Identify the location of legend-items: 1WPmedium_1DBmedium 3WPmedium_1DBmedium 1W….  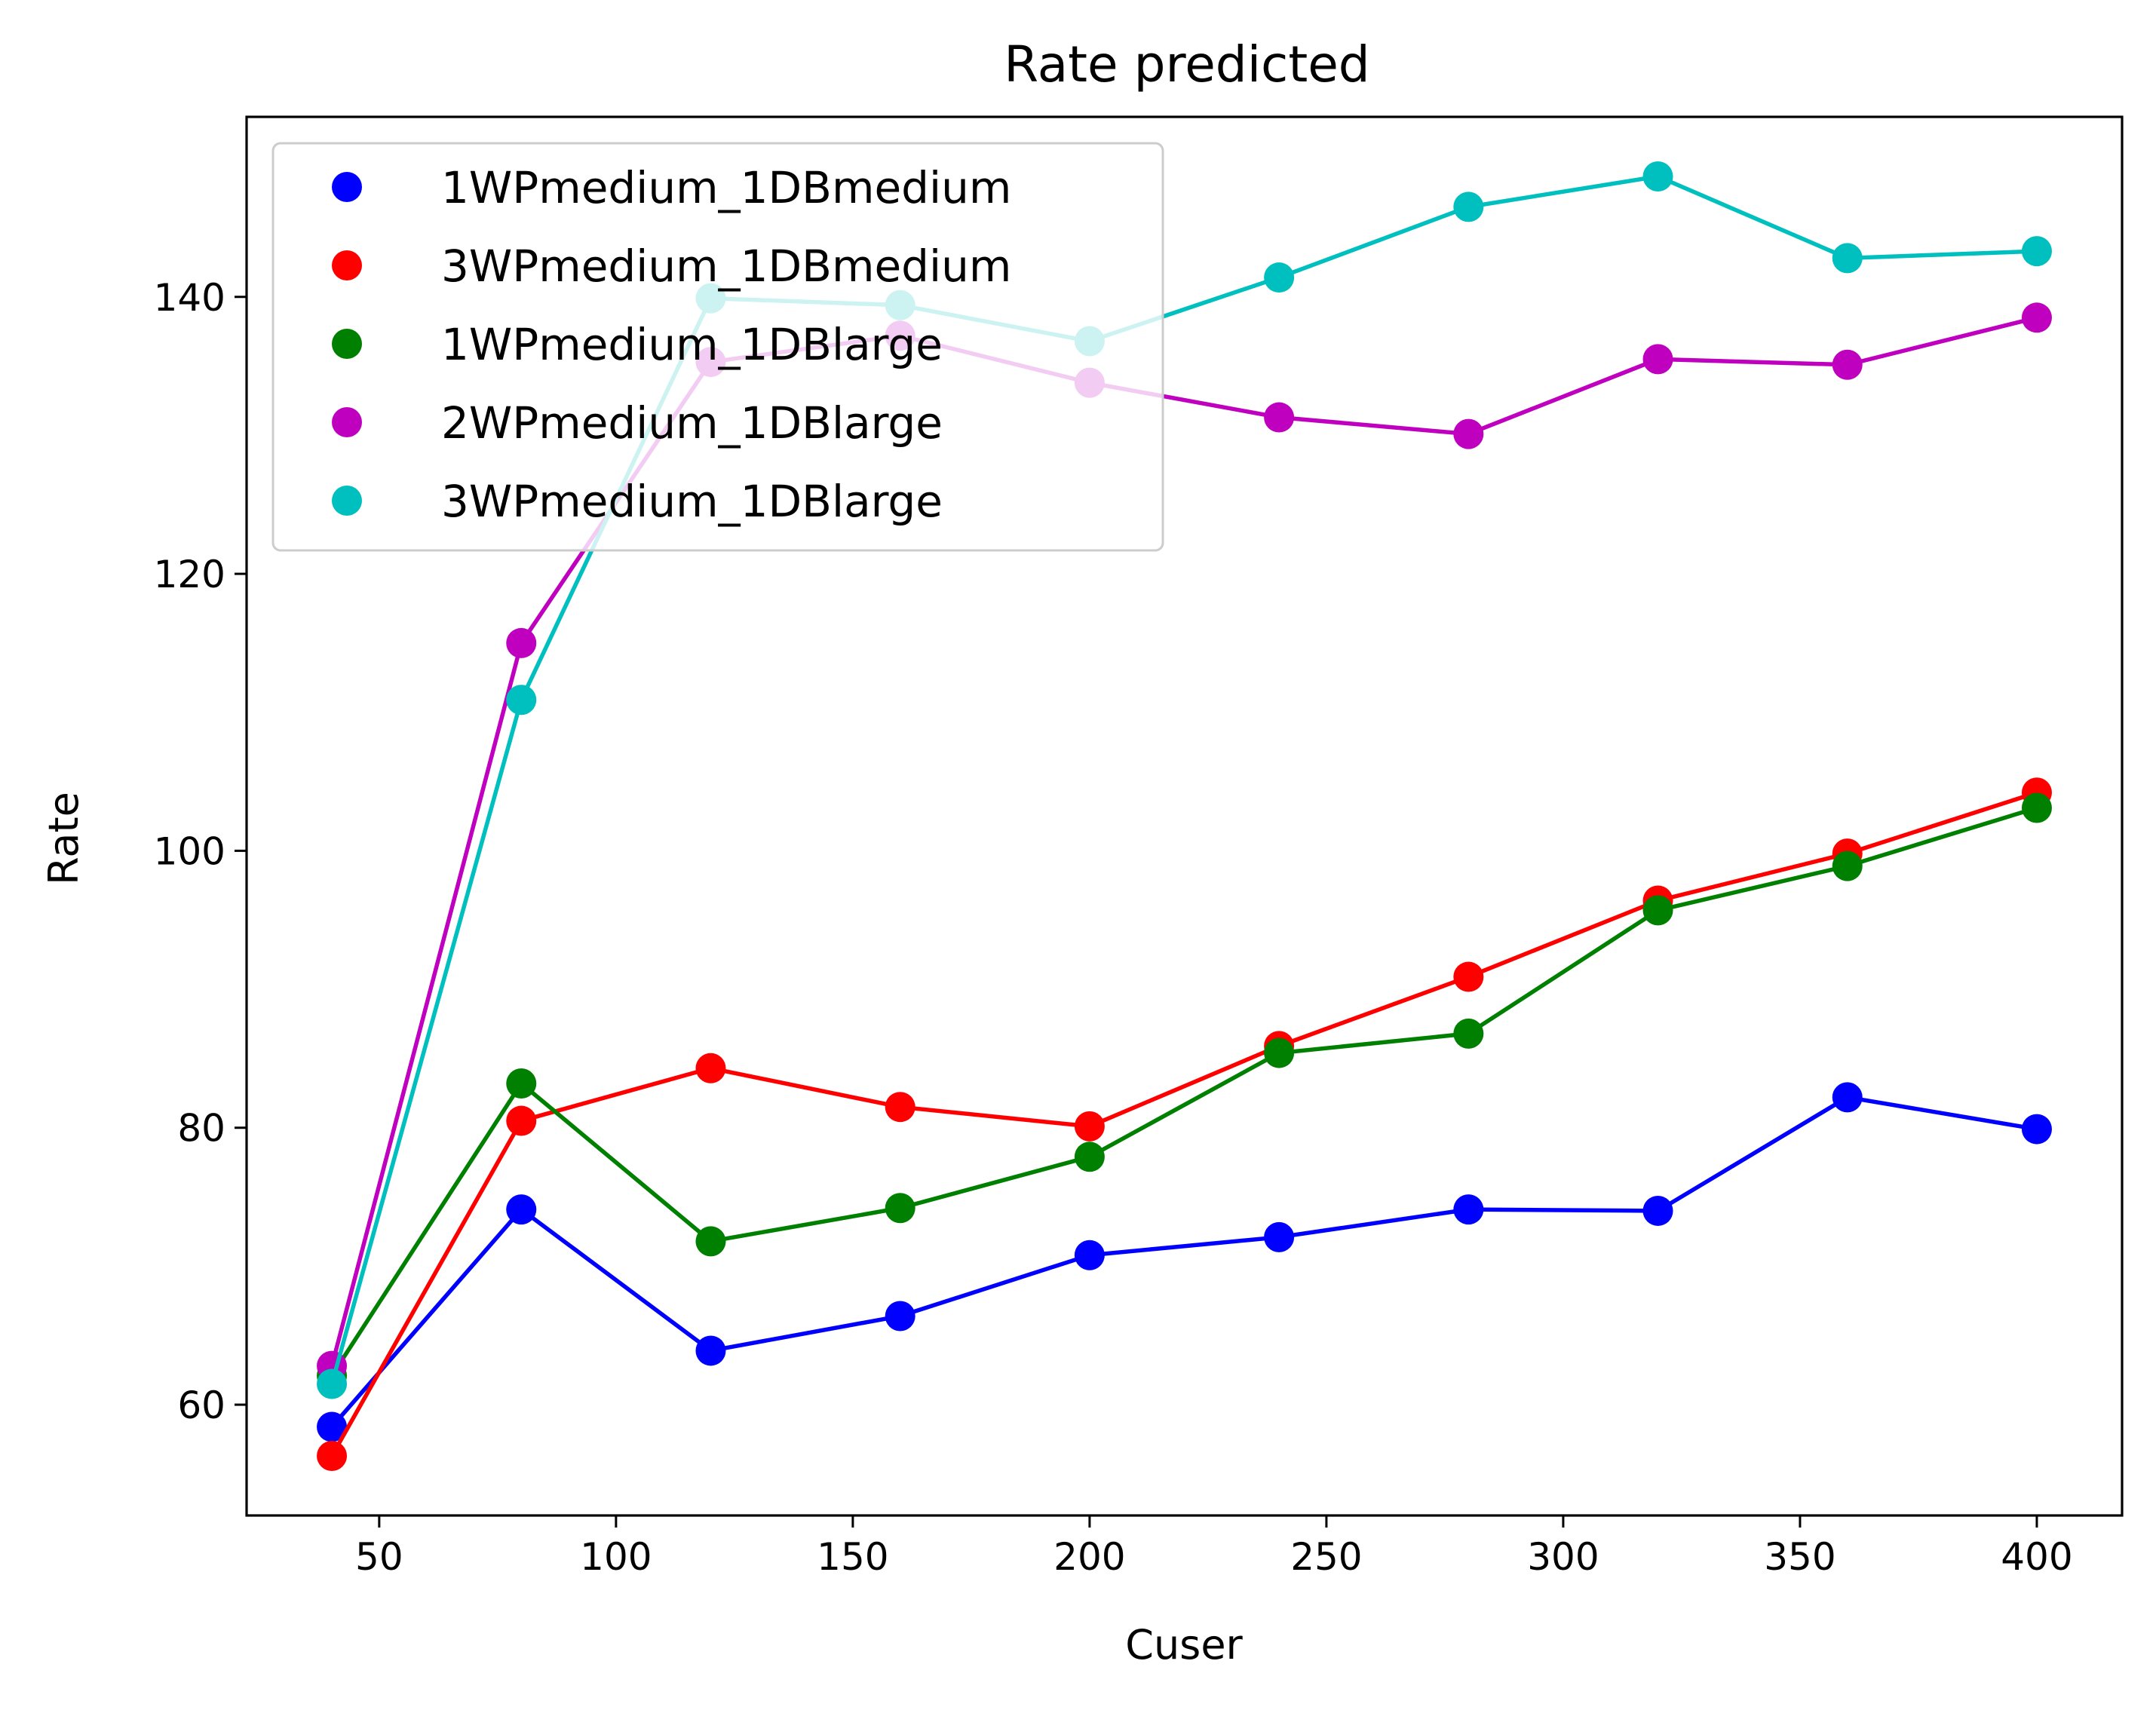
(672, 344).